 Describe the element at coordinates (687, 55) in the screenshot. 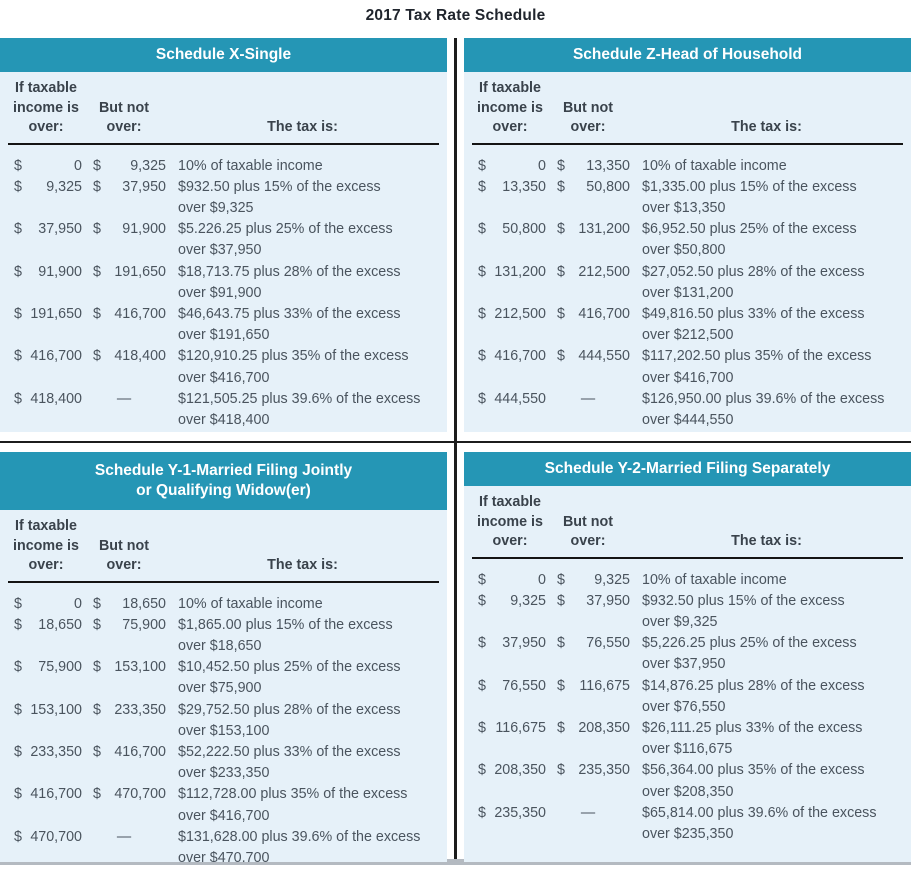

I see `schedule-z-head-of-household-title: Schedule Z-Head of Household` at that location.